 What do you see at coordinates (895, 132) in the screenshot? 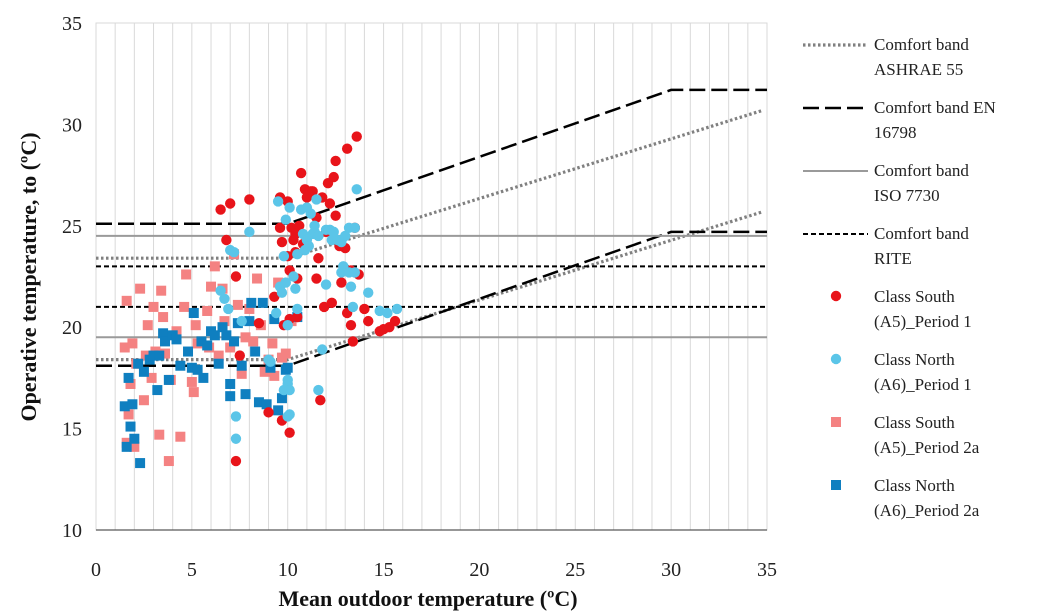
I see `legend-label: 16798` at bounding box center [895, 132].